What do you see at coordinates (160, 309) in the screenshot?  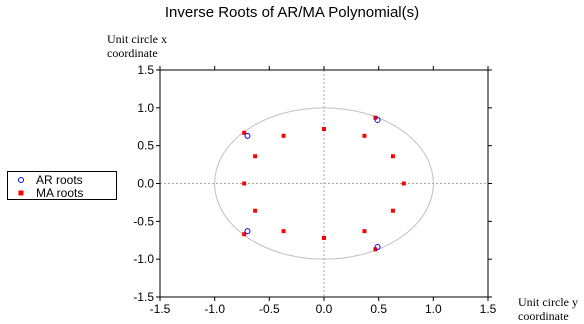 I see `x-tick-label: -1.5` at bounding box center [160, 309].